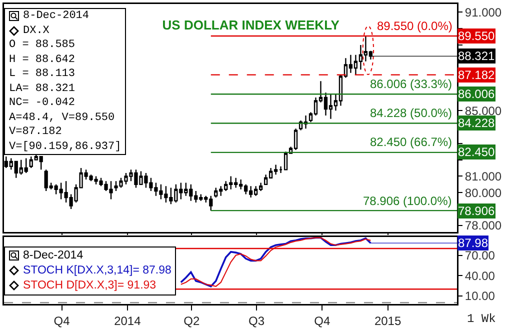 The width and height of the screenshot is (508, 330). What do you see at coordinates (477, 94) in the screenshot?
I see `annotation: 86.006` at bounding box center [477, 94].